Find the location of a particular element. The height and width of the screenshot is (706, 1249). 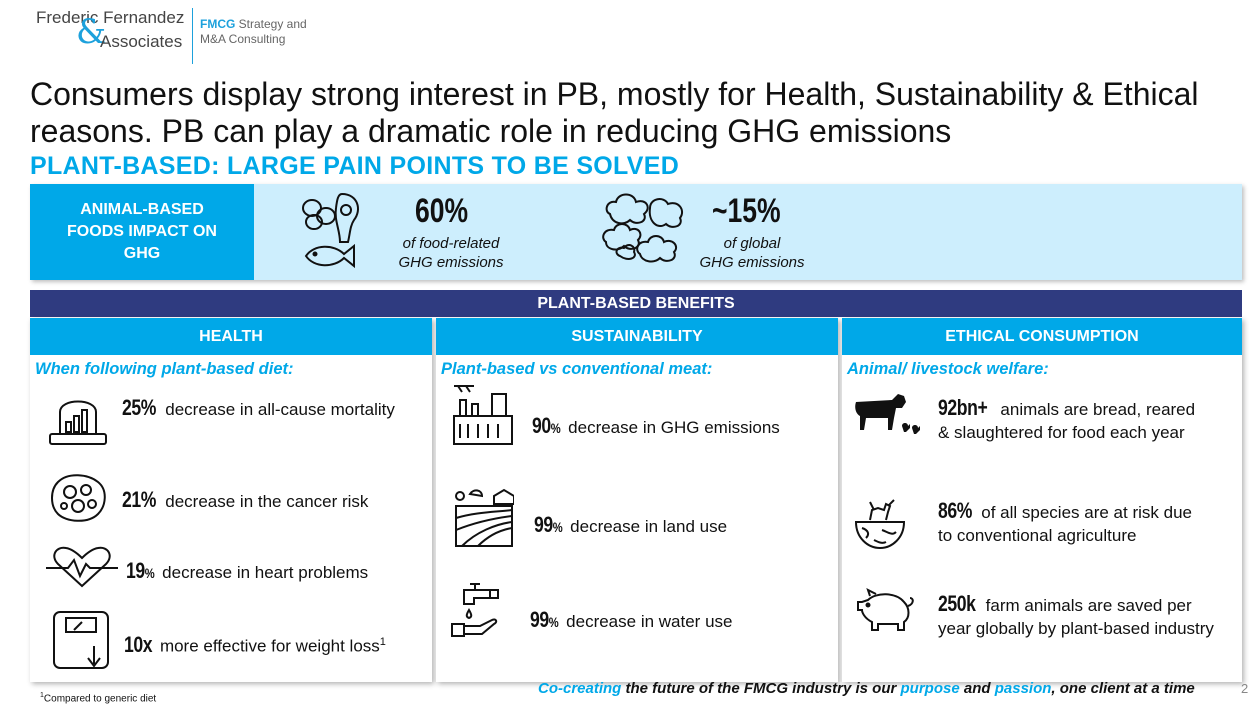

sustainability-item-1-num: 90% is located at coordinates (546, 426).